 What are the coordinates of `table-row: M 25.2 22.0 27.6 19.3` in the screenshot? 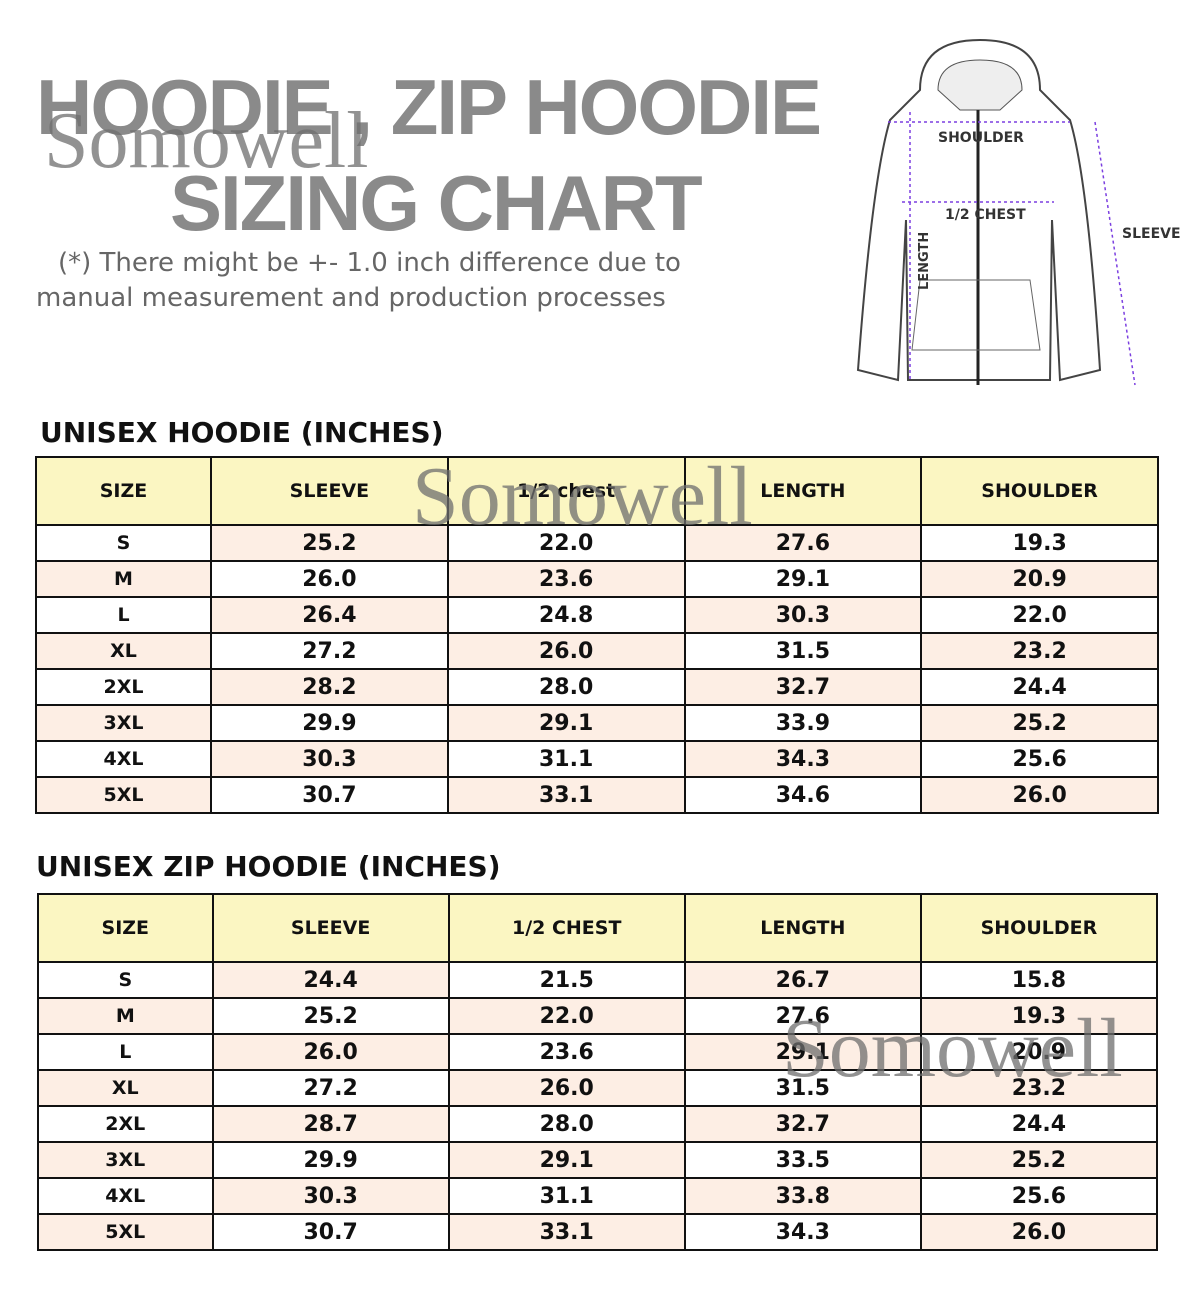 It's located at (598, 1016).